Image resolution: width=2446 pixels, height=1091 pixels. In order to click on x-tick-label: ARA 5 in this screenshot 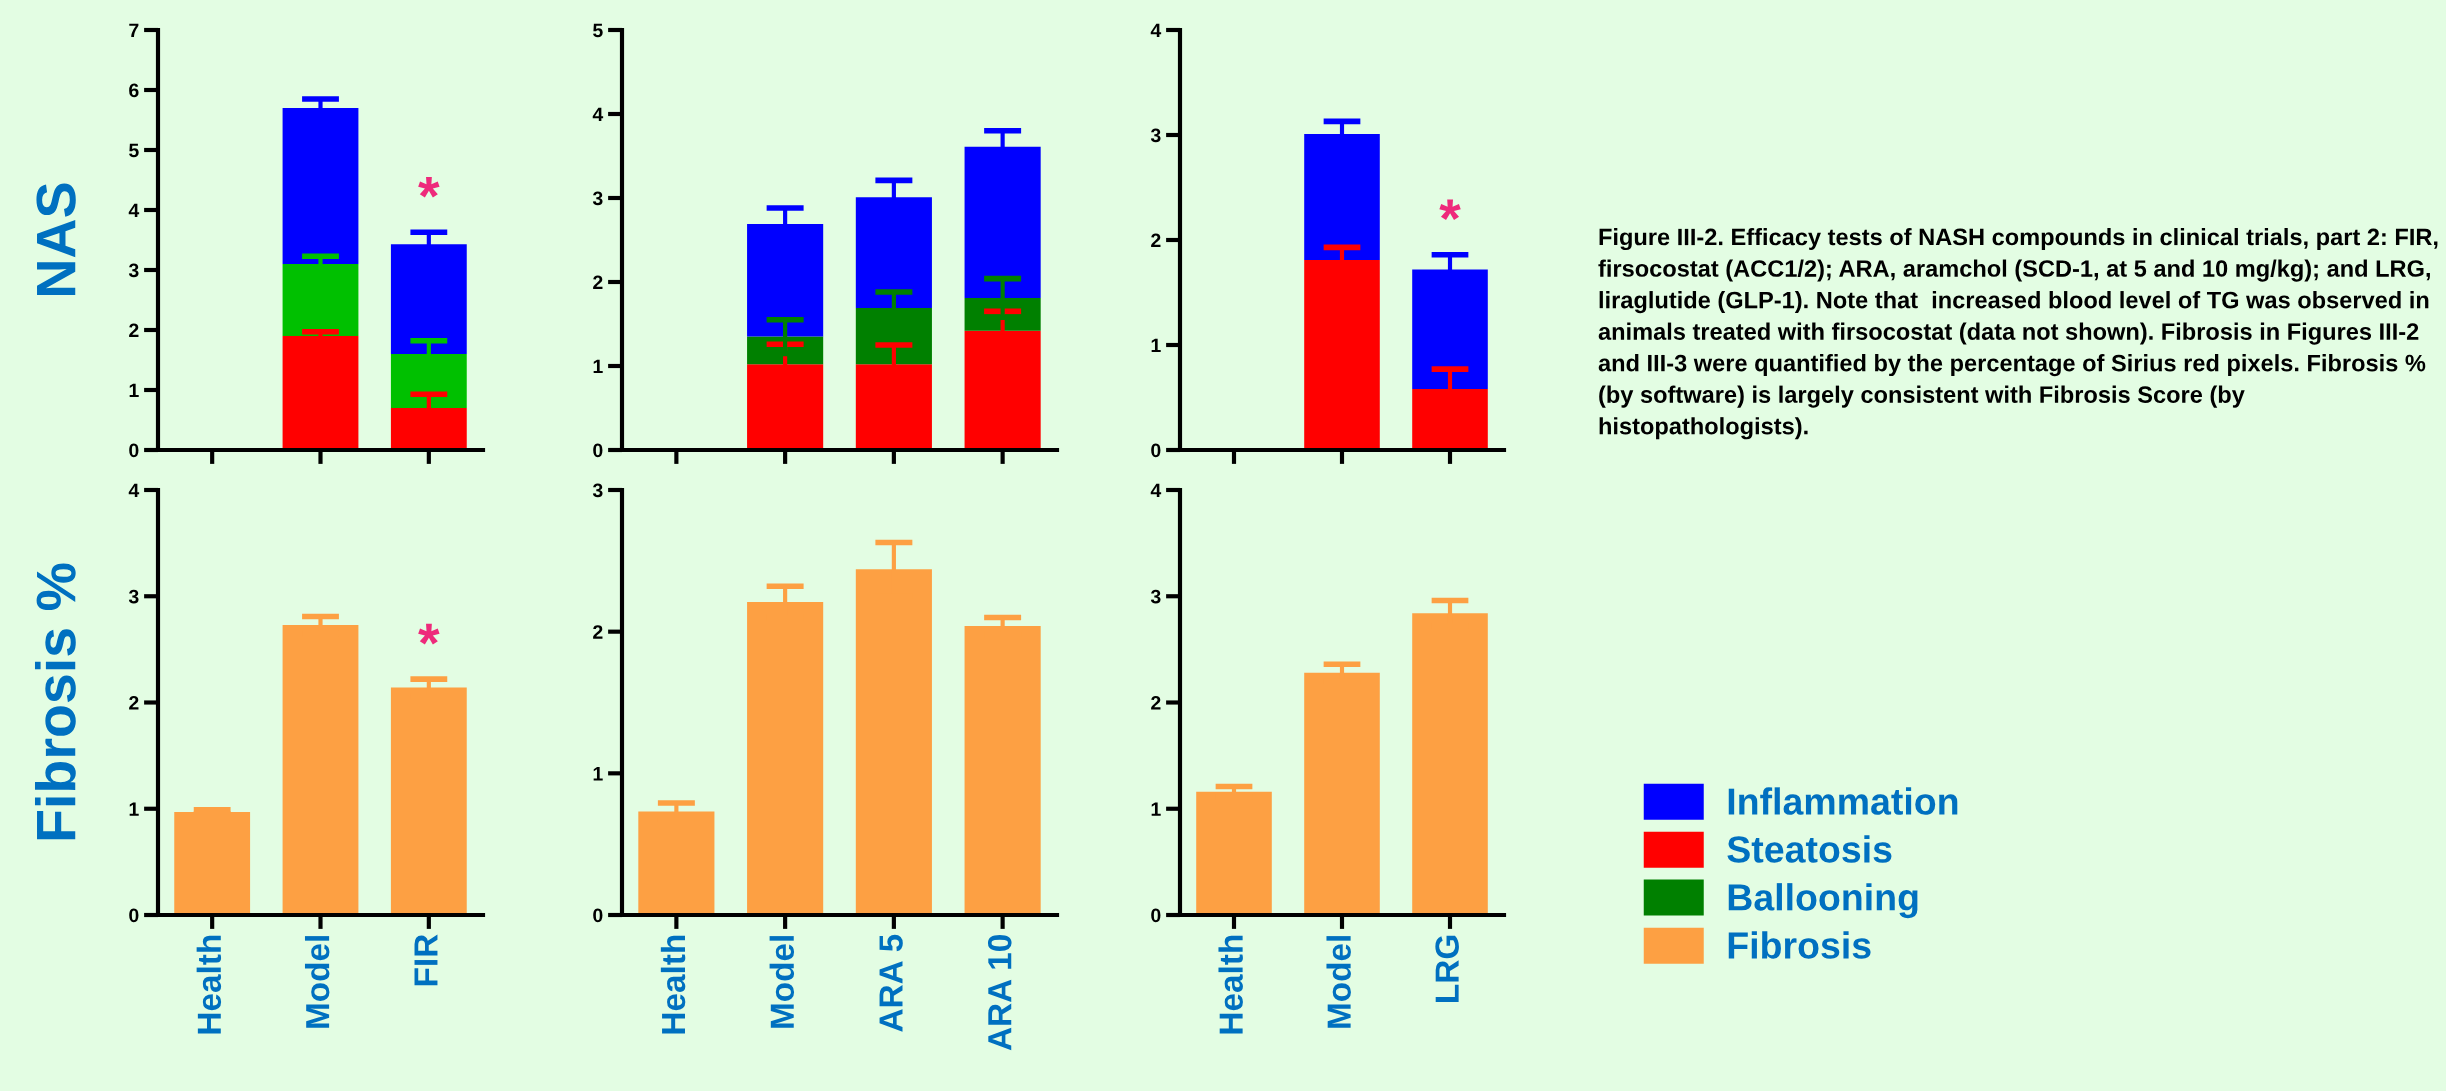, I will do `click(891, 983)`.